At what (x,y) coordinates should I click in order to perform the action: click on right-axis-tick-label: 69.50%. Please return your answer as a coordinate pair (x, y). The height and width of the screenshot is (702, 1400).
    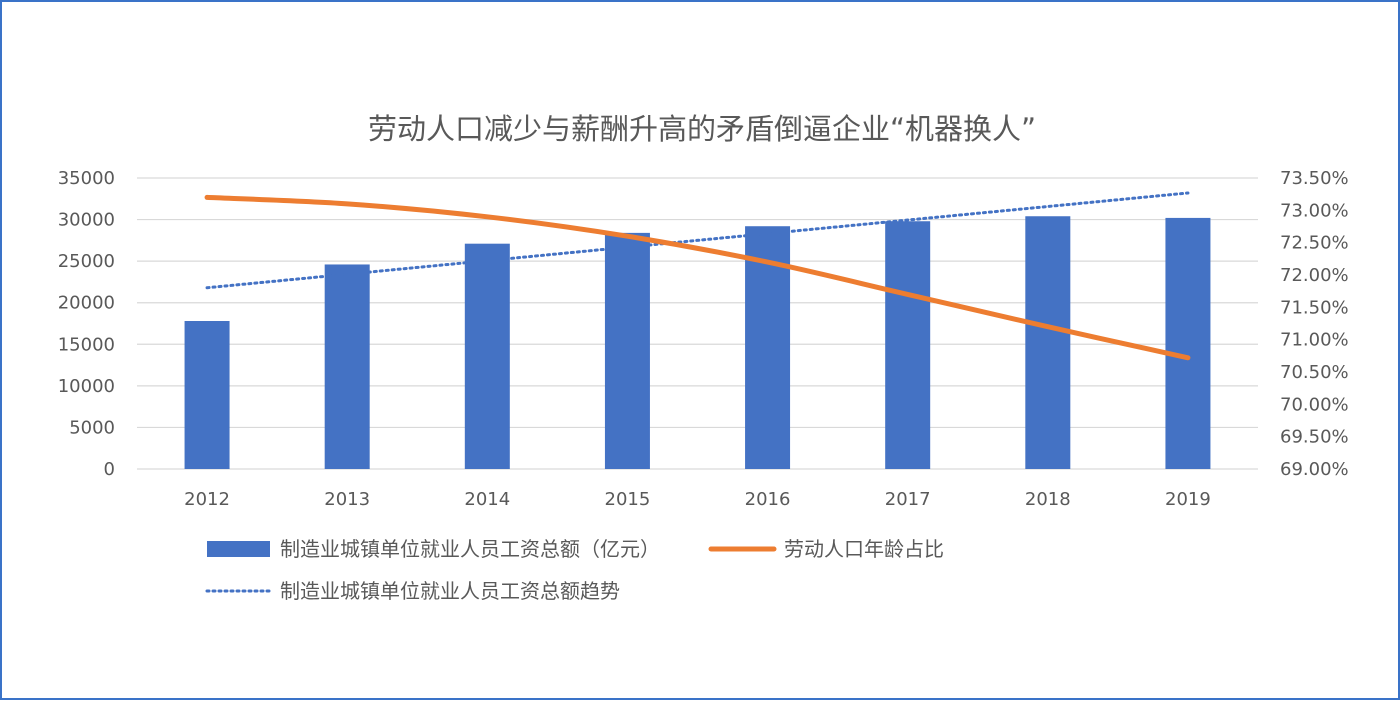
    Looking at the image, I should click on (1314, 437).